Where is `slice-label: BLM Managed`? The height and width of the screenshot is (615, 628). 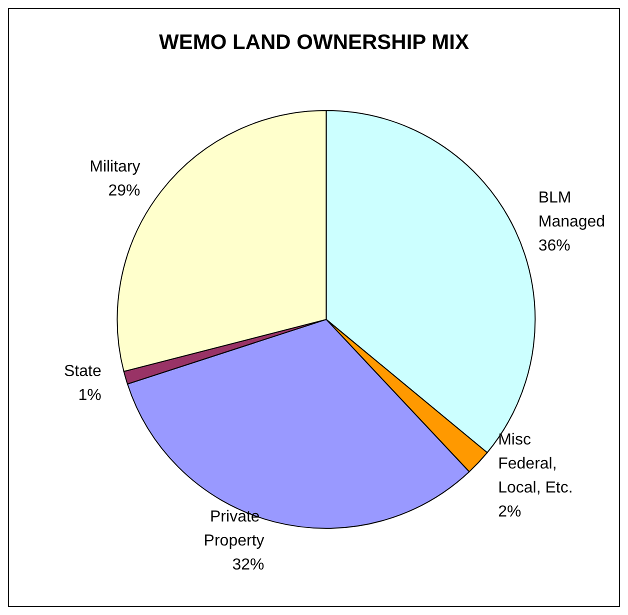 slice-label: BLM Managed is located at coordinates (572, 209).